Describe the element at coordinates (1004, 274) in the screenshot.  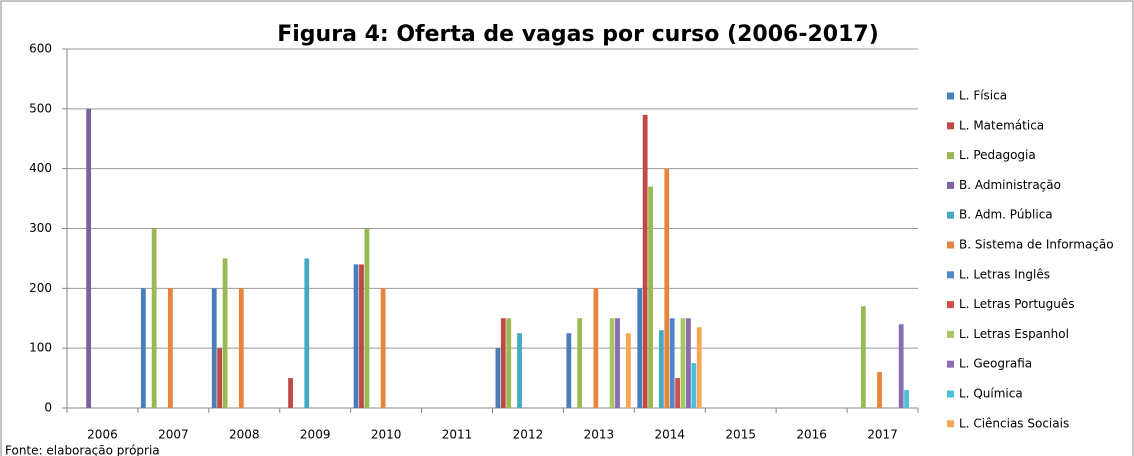
I see `legend-label: L. Letras Inglês` at that location.